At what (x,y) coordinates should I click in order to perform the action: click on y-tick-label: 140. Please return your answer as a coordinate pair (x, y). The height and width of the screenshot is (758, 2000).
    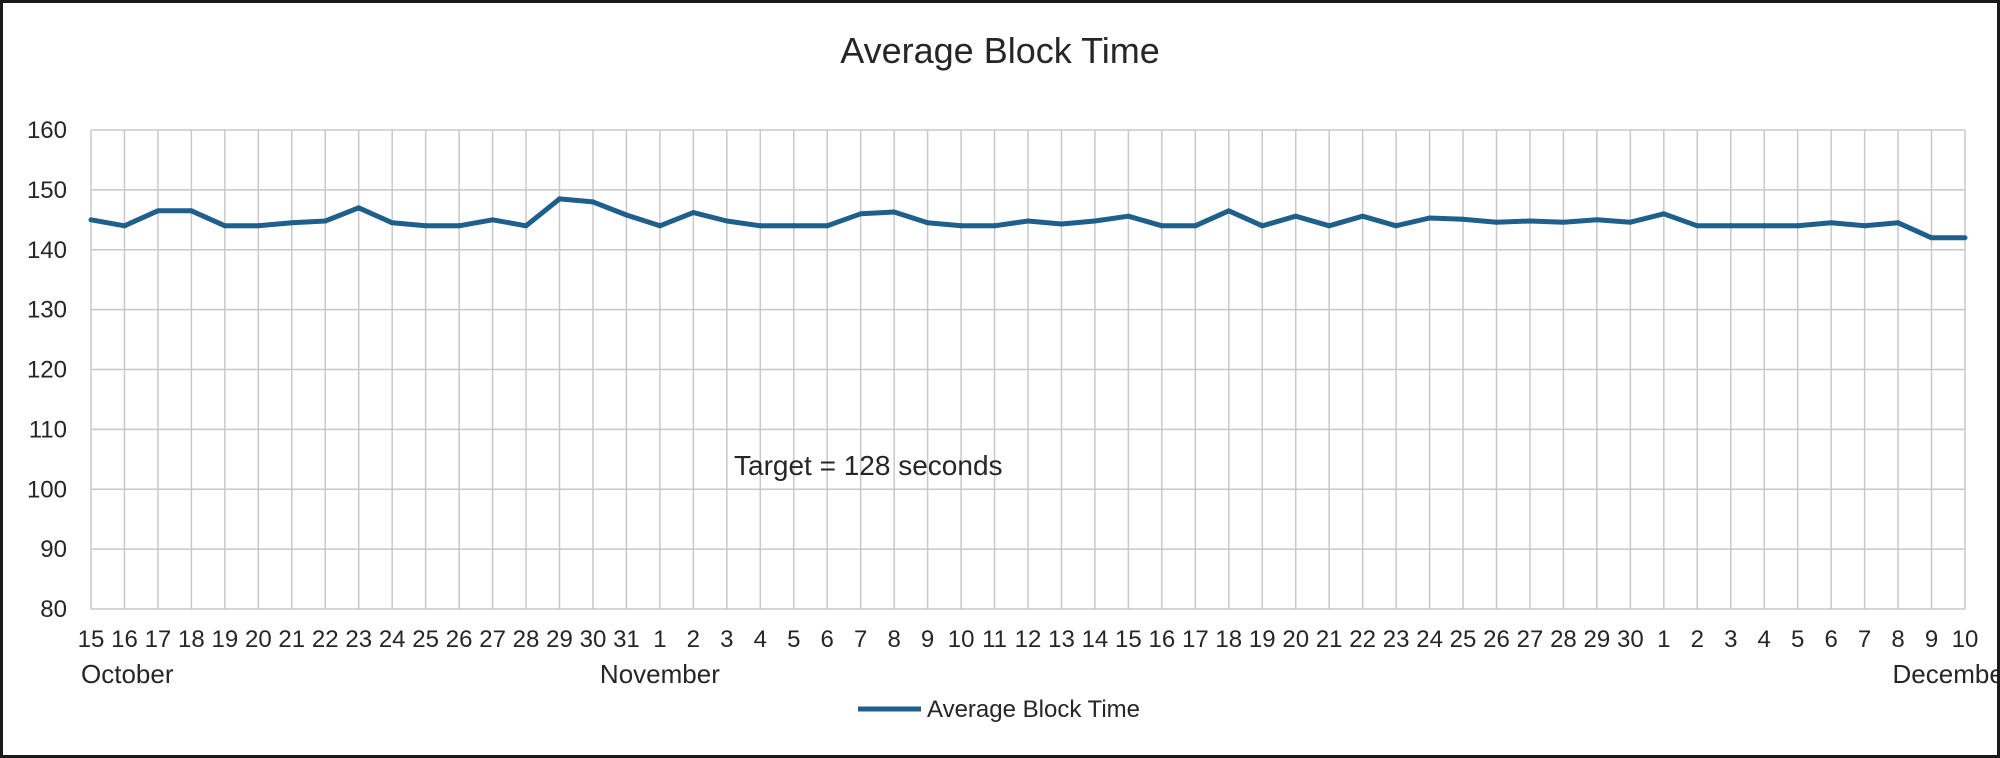
    Looking at the image, I should click on (47, 250).